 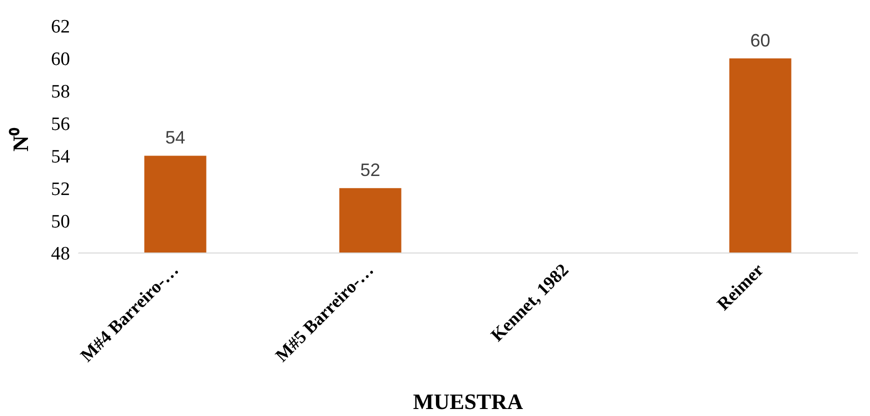 I want to click on y-tick-label: 52, so click(x=60, y=189).